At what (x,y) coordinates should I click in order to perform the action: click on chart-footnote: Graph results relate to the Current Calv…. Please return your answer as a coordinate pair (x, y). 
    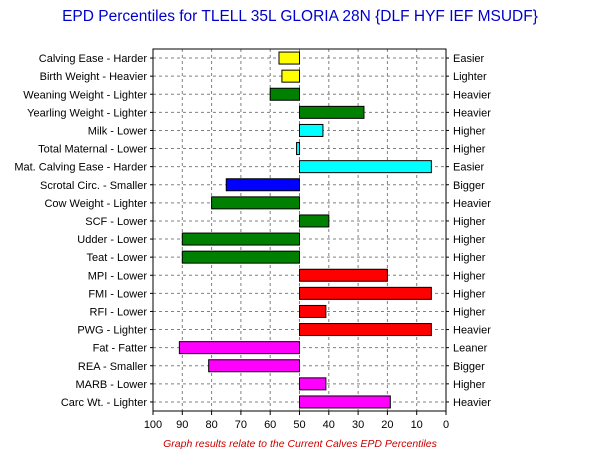
    Looking at the image, I should click on (300, 444).